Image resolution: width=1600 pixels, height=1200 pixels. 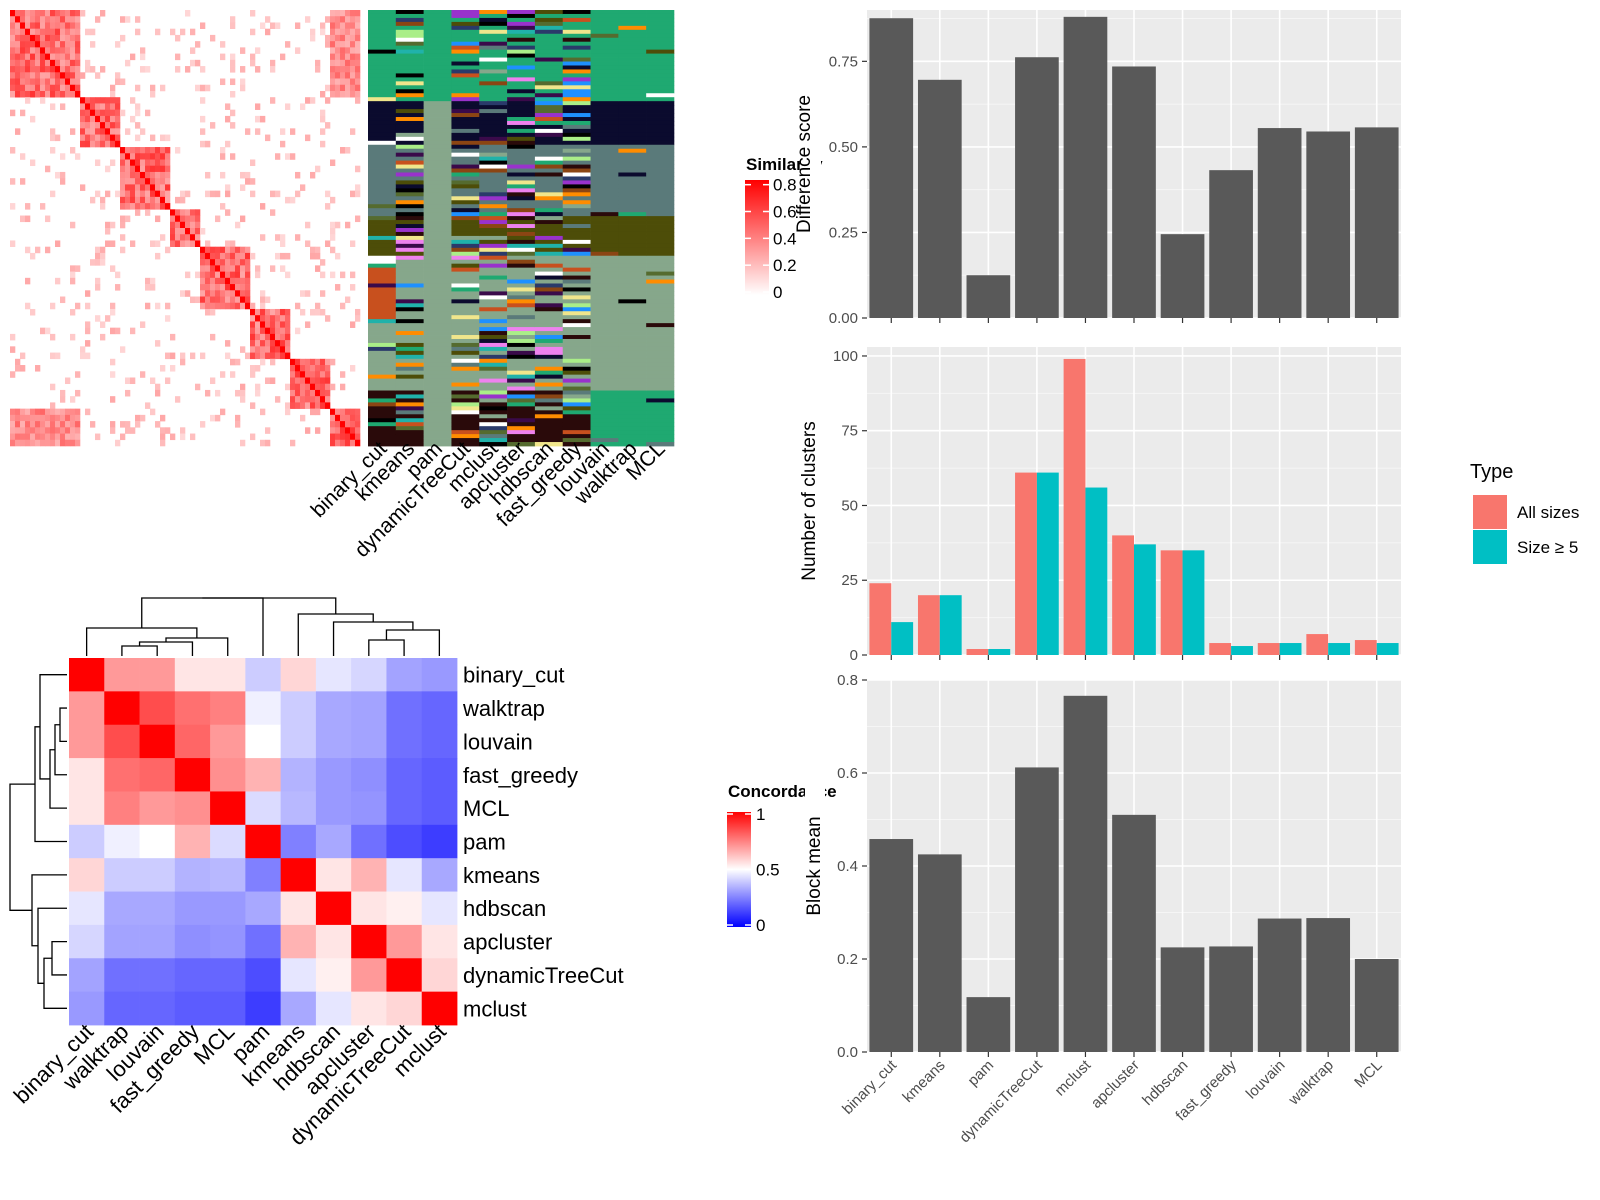 I want to click on bar-hdbscan, so click(x=1182, y=1000).